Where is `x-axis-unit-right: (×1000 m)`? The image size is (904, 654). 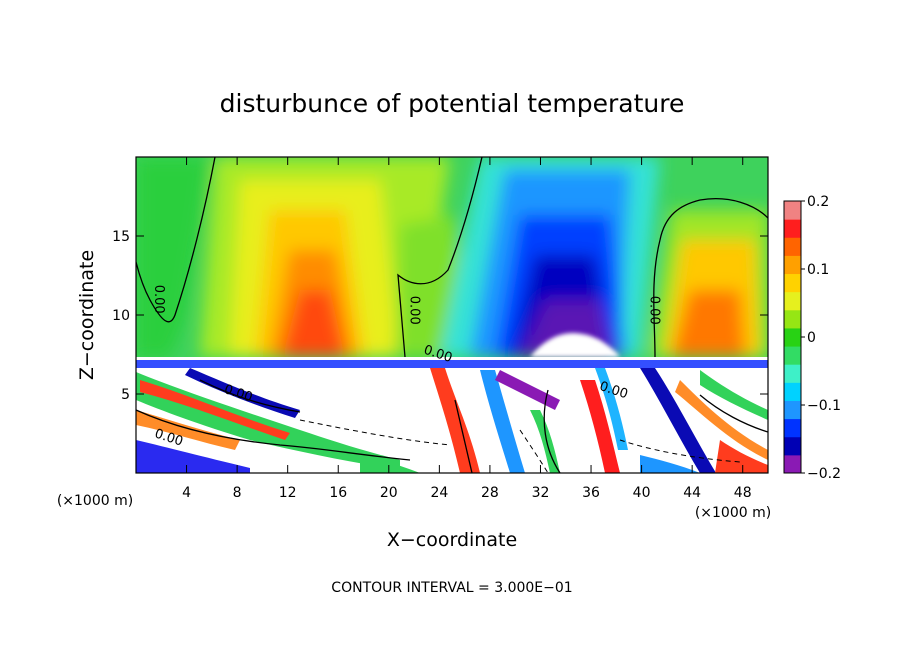
x-axis-unit-right: (×1000 m) is located at coordinates (733, 513).